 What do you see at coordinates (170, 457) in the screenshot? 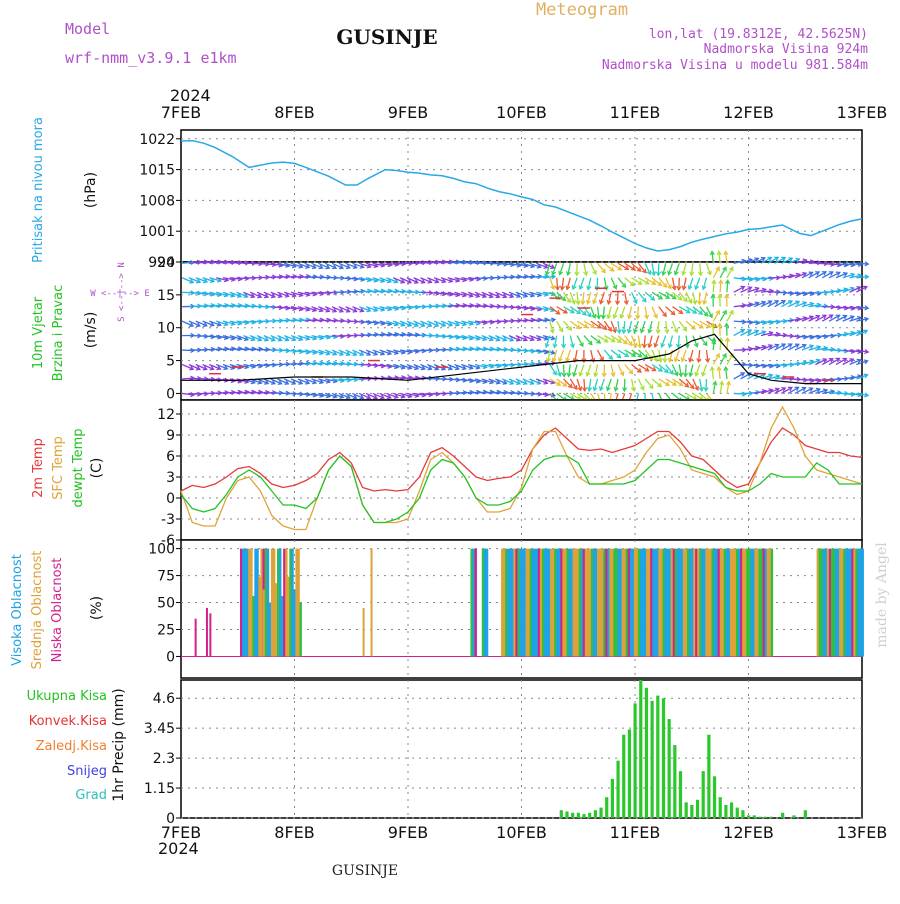
I see `2-ytick-label: 6` at bounding box center [170, 457].